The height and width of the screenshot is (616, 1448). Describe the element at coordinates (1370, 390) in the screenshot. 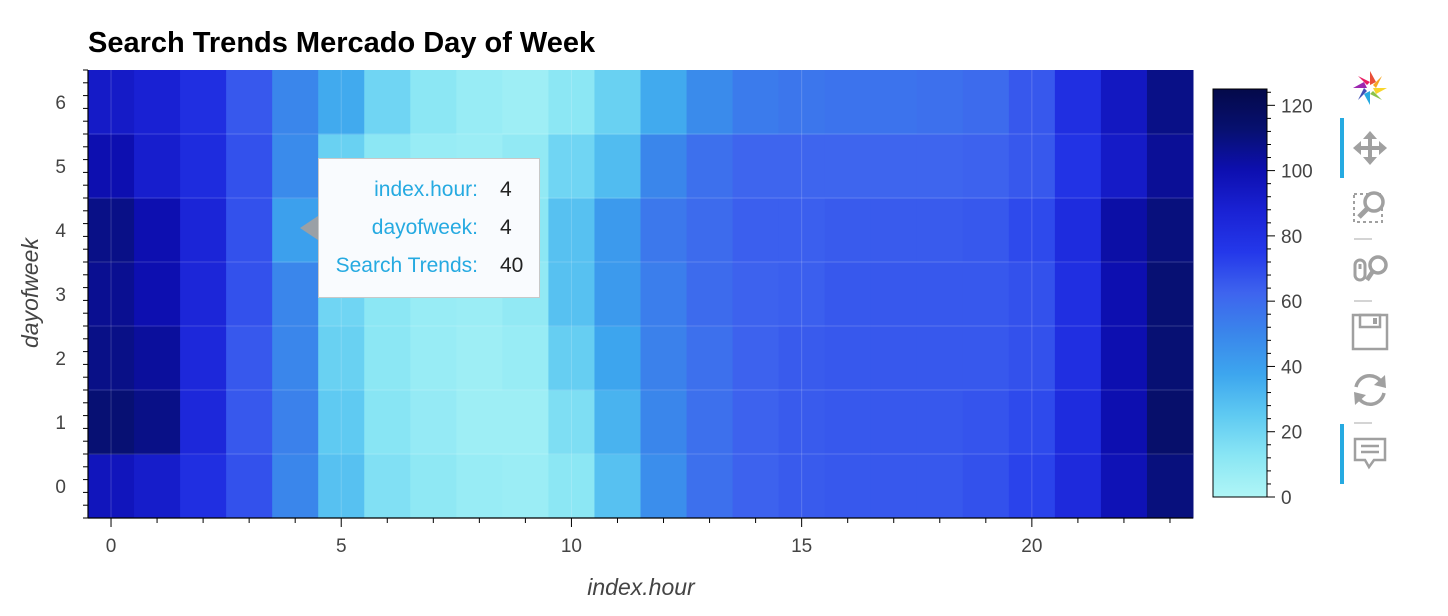

I see `reset-icon` at that location.